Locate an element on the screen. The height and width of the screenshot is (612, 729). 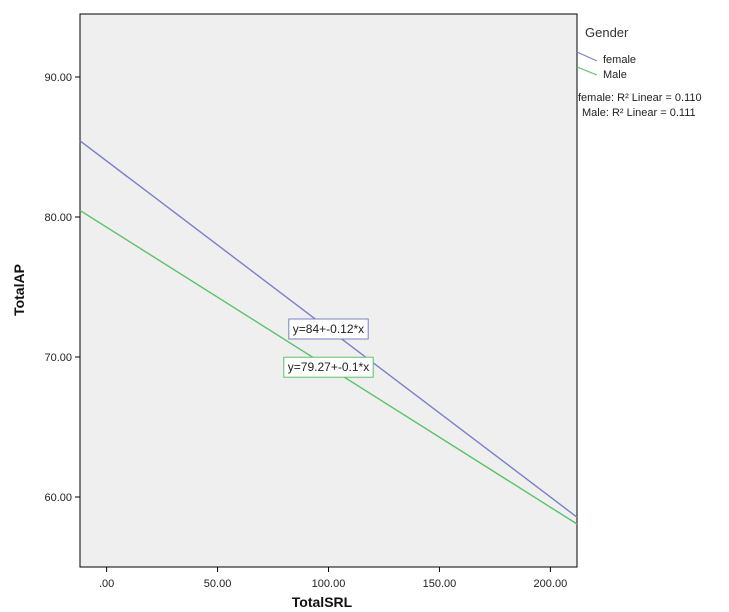
legend-swatch-female is located at coordinates (587, 56).